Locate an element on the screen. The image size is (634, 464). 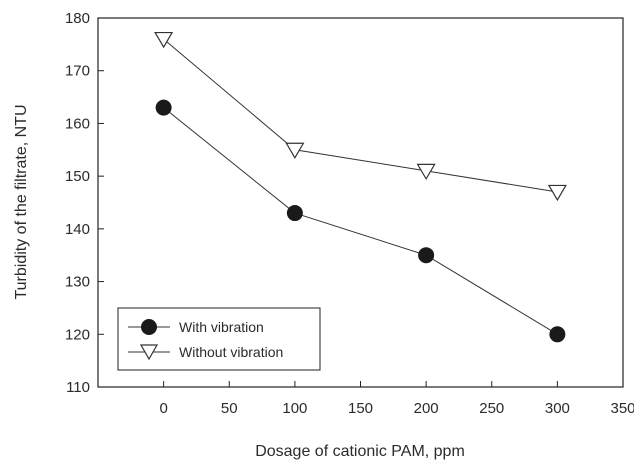
x-tick-label: 200 is located at coordinates (426, 408).